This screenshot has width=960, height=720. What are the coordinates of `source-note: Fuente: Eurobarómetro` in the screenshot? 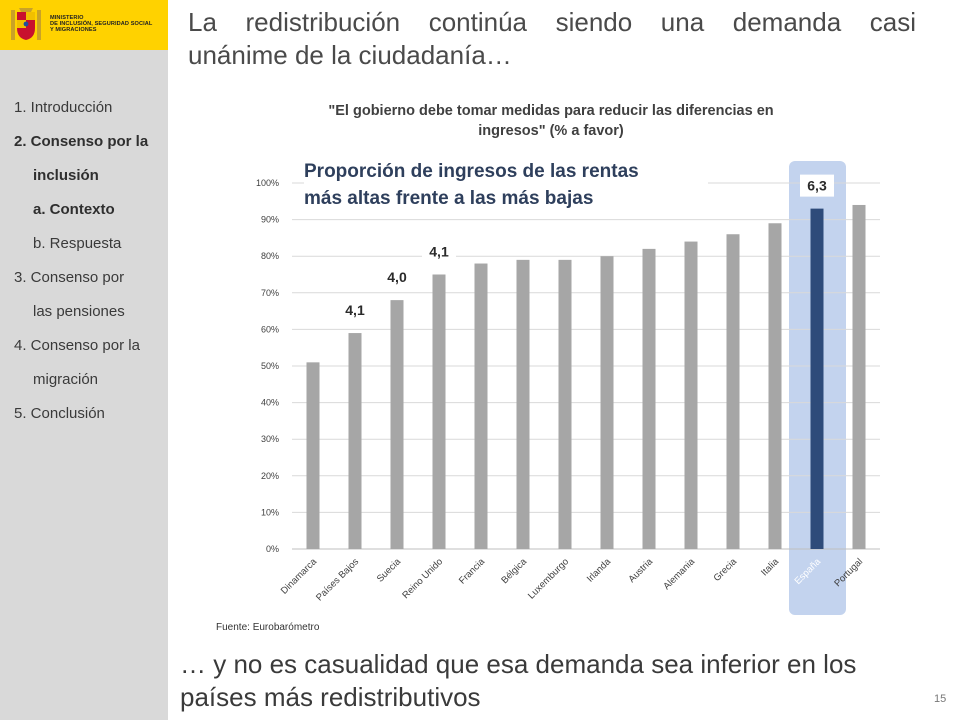 It's located at (268, 627).